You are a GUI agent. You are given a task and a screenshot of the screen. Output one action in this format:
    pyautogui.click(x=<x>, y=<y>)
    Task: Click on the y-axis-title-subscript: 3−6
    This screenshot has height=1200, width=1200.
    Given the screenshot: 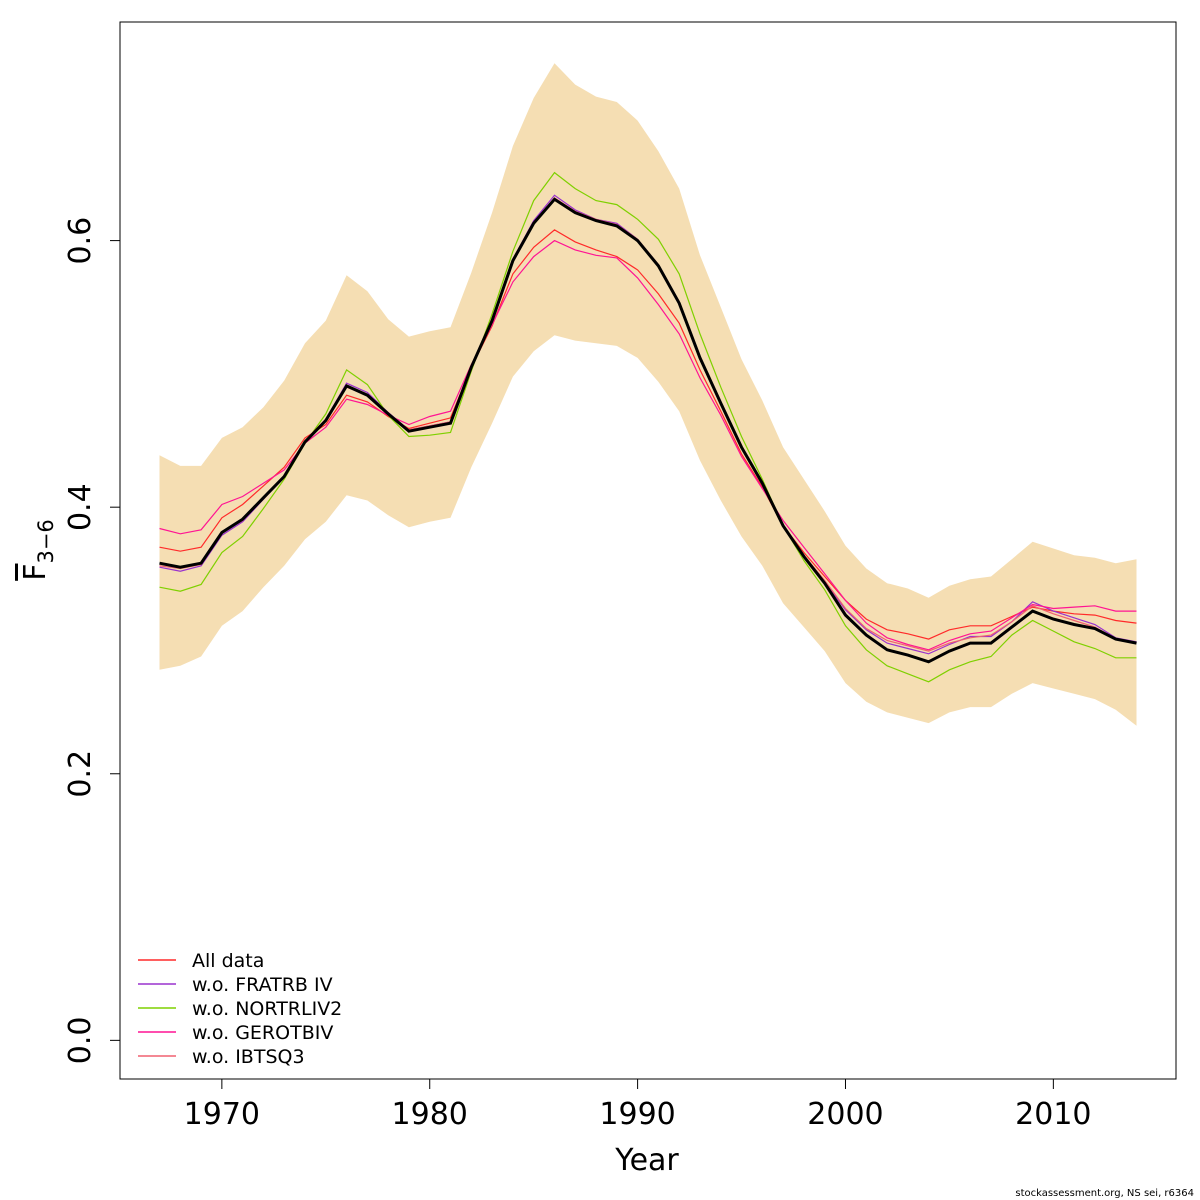 What is the action you would take?
    pyautogui.click(x=46, y=541)
    